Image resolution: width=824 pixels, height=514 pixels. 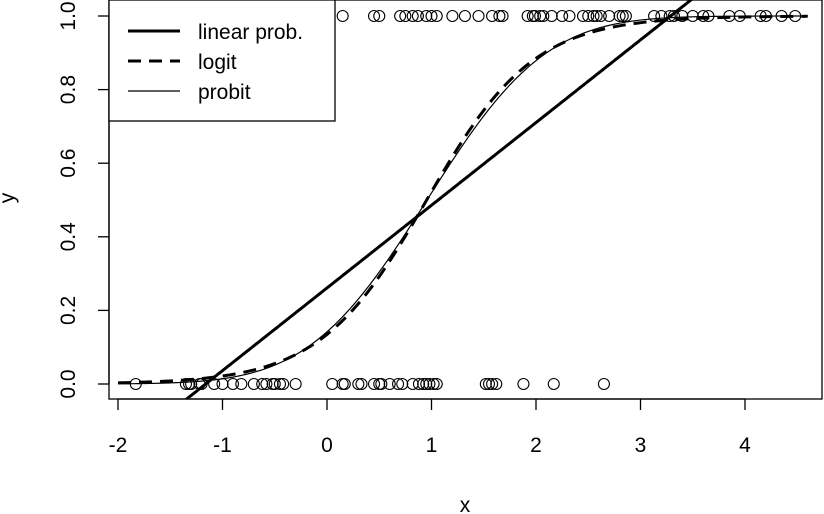 I want to click on x-tick-label: 2, so click(x=536, y=445).